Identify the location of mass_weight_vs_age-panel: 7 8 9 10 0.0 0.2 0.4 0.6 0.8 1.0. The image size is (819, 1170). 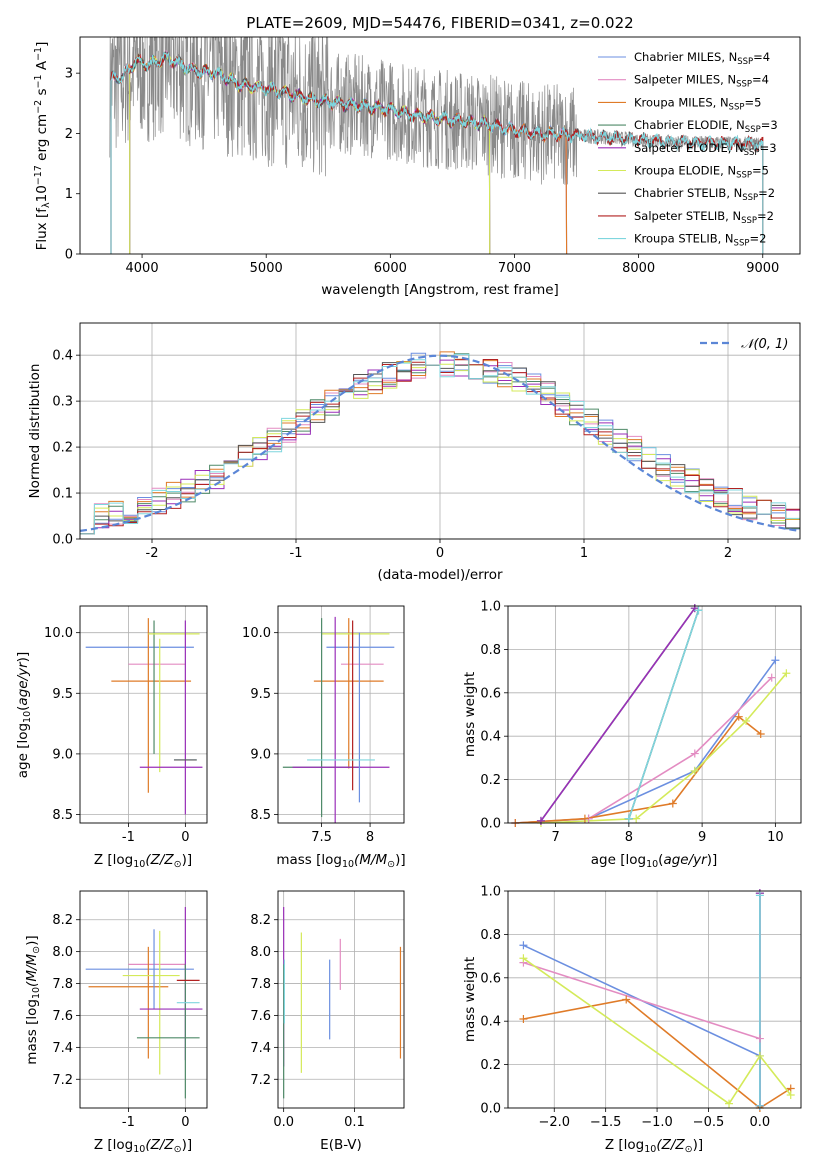
(641, 722).